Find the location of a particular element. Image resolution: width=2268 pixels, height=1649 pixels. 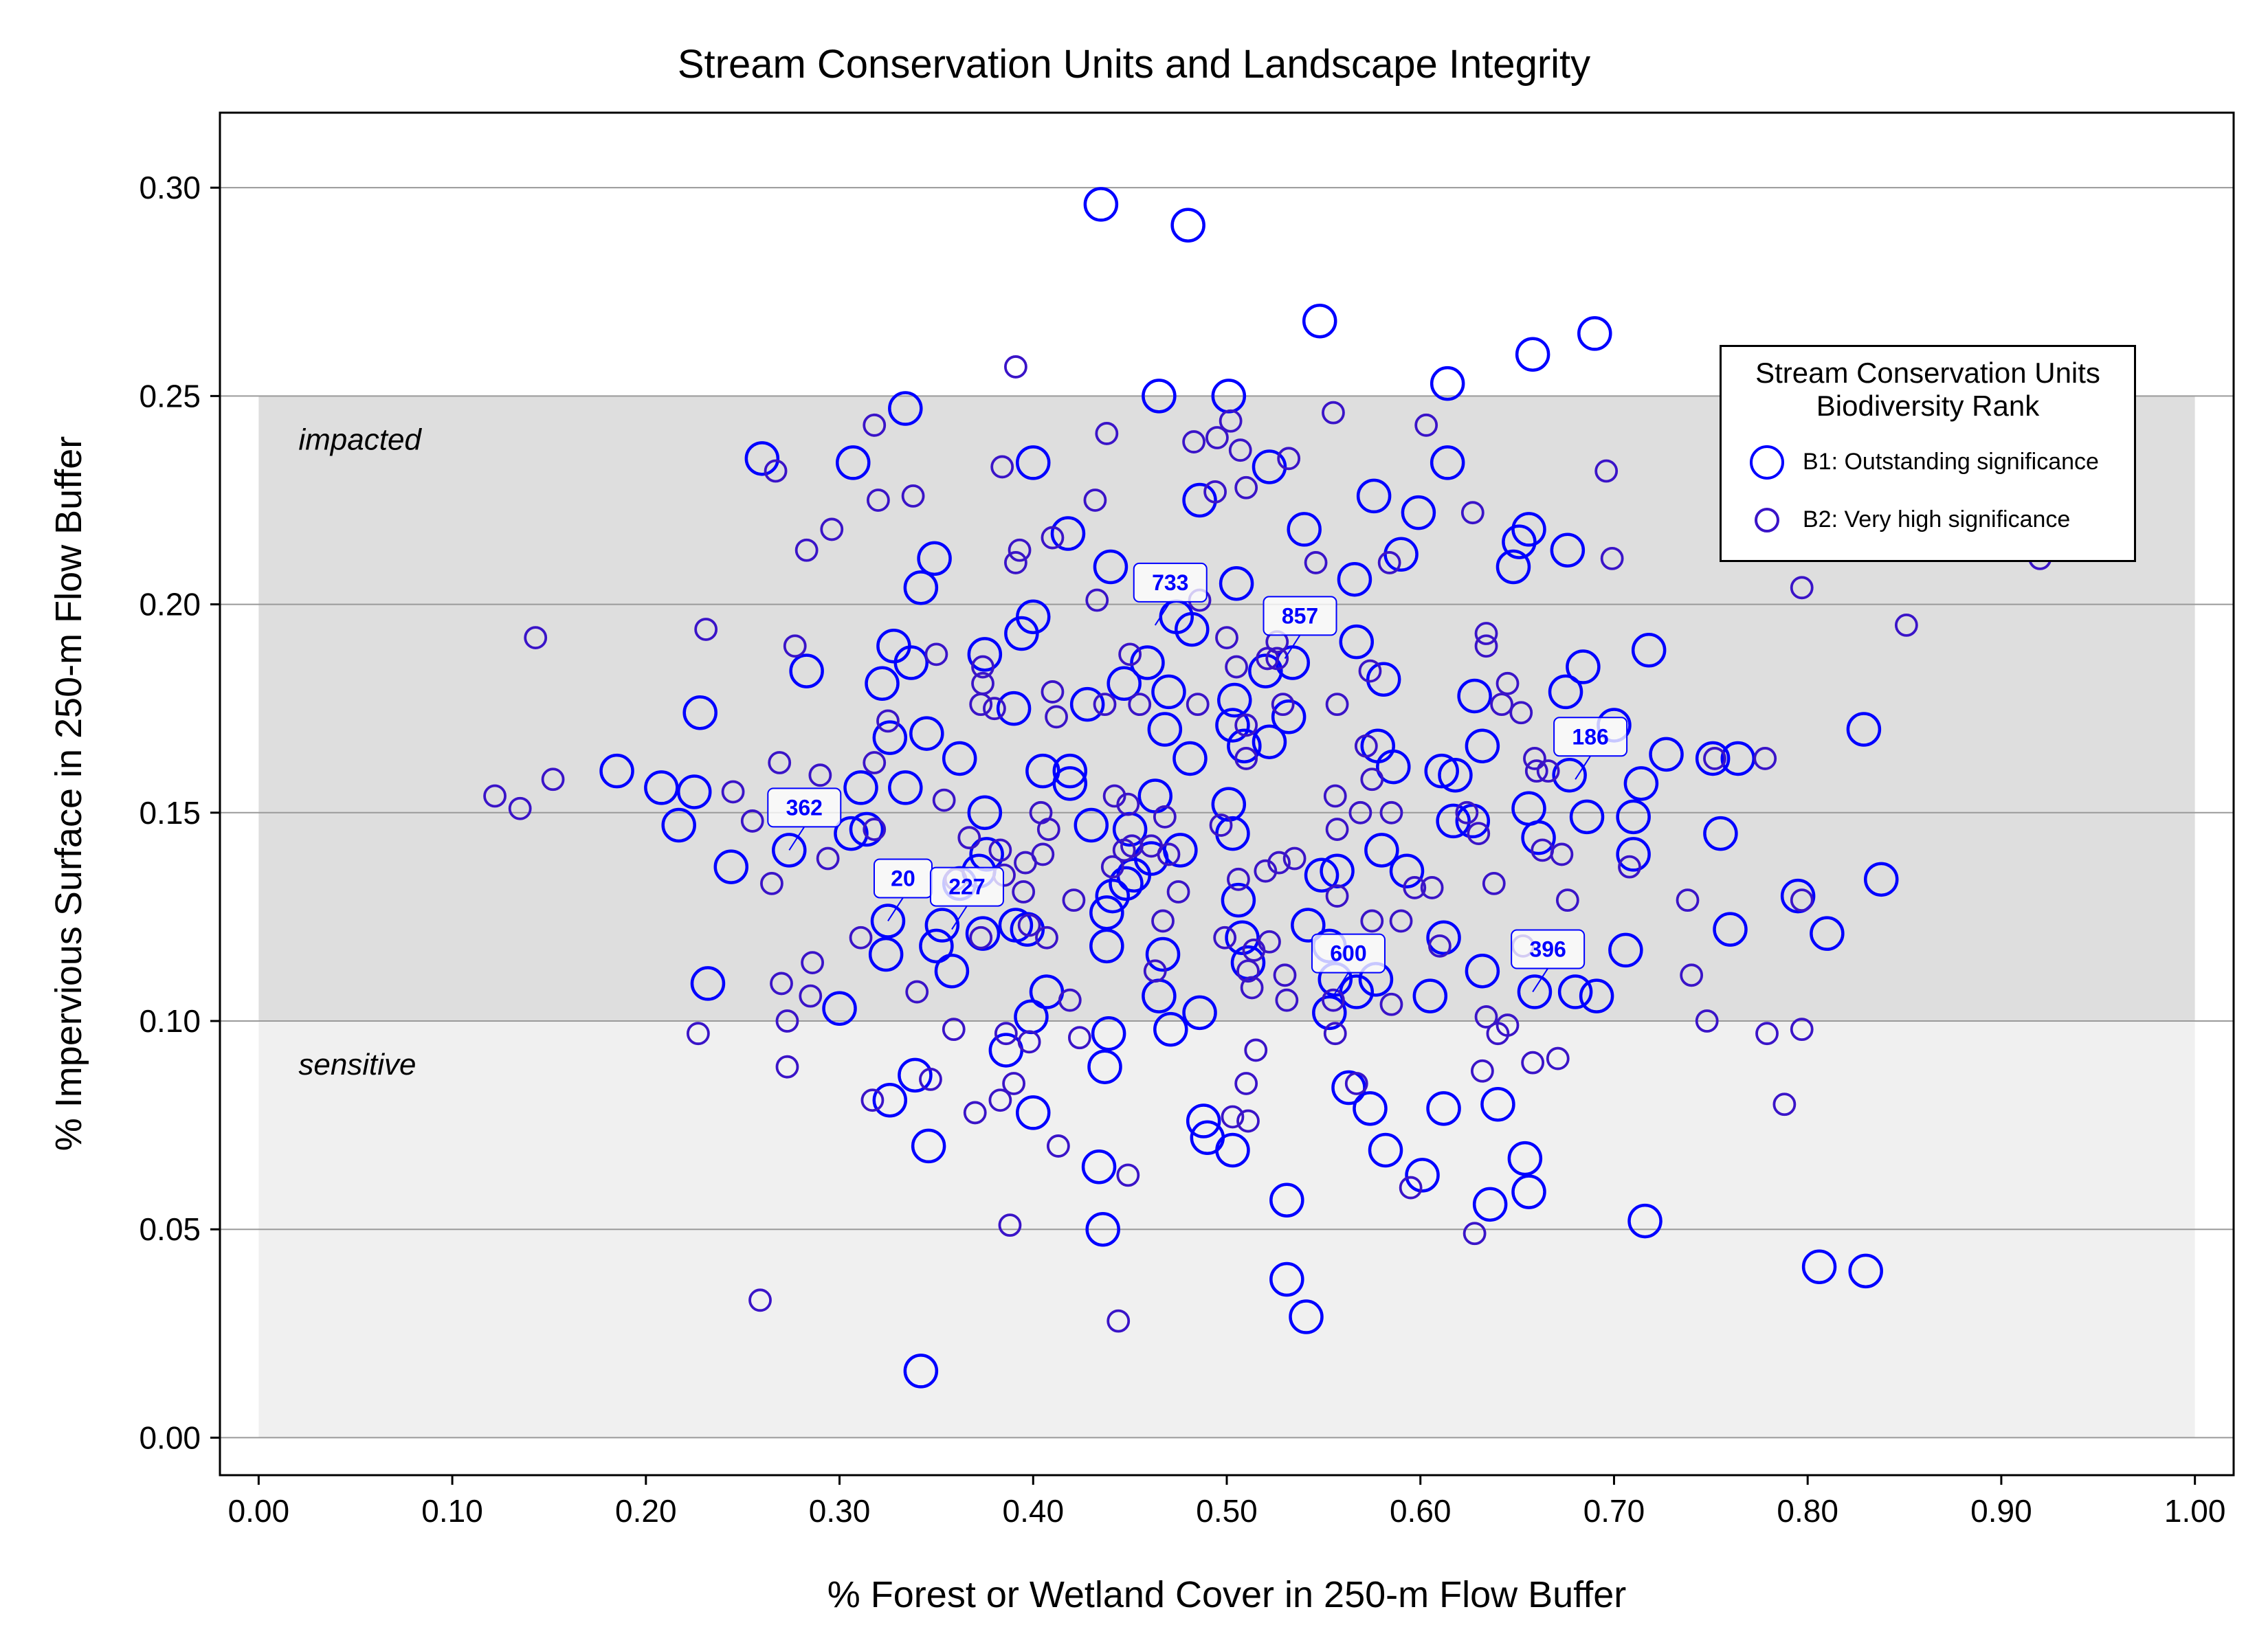

callout-label: 396 is located at coordinates (1547, 949).